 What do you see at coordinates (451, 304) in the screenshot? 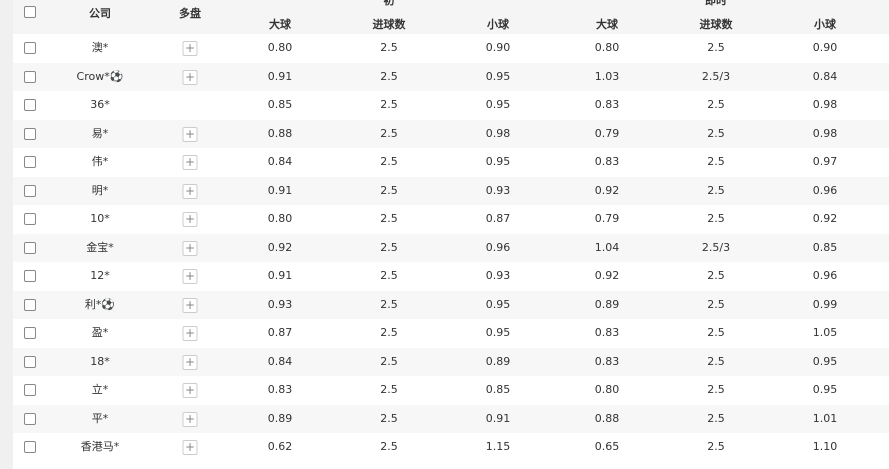
I see `table-row: + 利*⚽ 0.93 2.5 0.95 0.89 2.5 0.99` at bounding box center [451, 304].